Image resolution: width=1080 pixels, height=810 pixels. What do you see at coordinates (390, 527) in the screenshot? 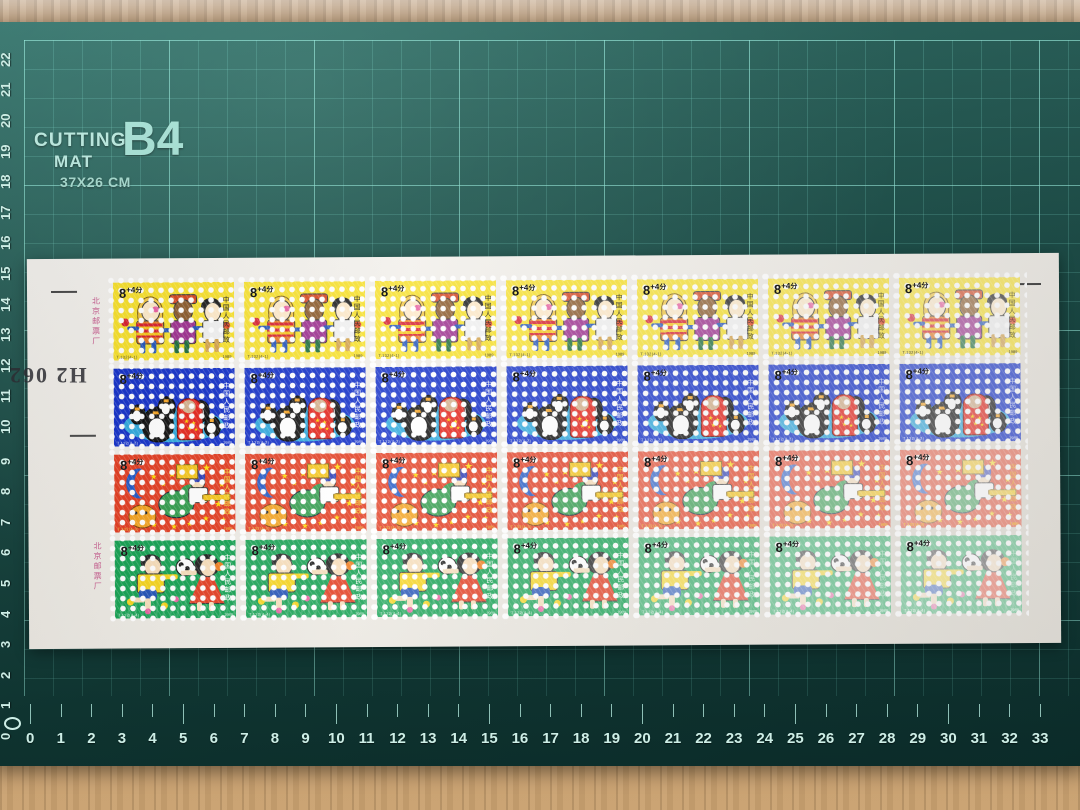
I see `stamp-imprint-left: T.132(4-3)` at bounding box center [390, 527].